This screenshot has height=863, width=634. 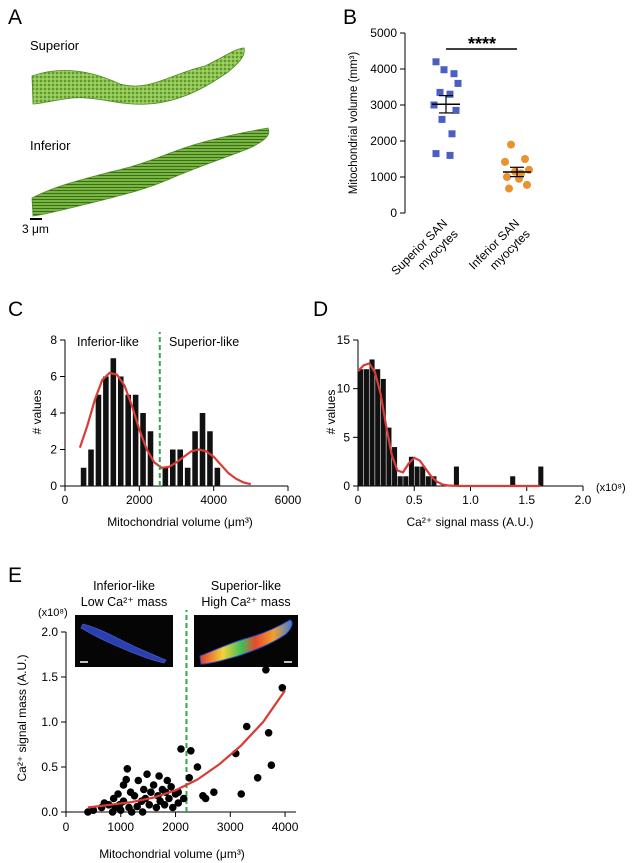 What do you see at coordinates (186, 749) in the screenshot?
I see `chart-e-fit-curve` at bounding box center [186, 749].